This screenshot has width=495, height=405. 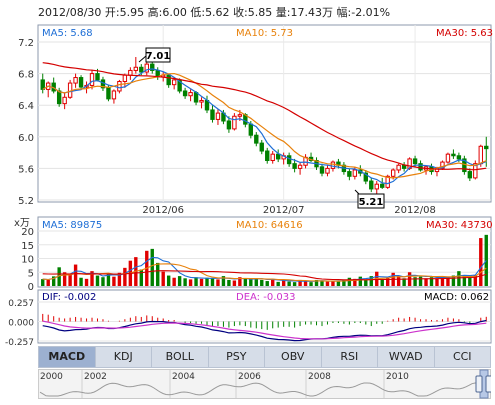 I want to click on timeline-year-label: 2010, so click(x=397, y=377).